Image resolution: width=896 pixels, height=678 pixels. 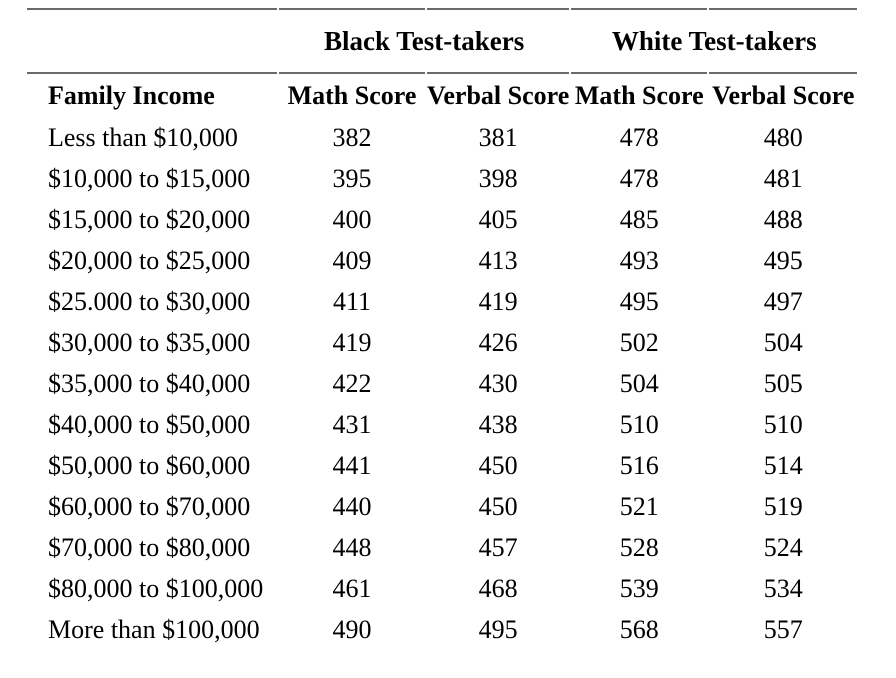 What do you see at coordinates (639, 94) in the screenshot?
I see `column-header-white-math: Math Score` at bounding box center [639, 94].